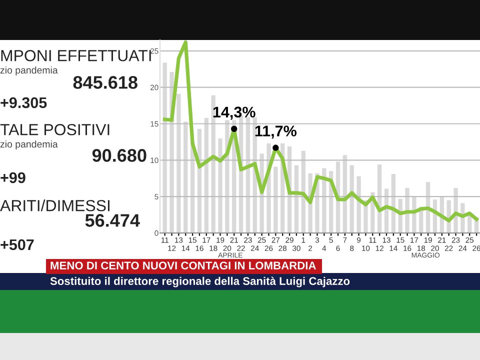 The width and height of the screenshot is (480, 360). I want to click on text: MPONI EFFETTUATI, so click(76, 56).